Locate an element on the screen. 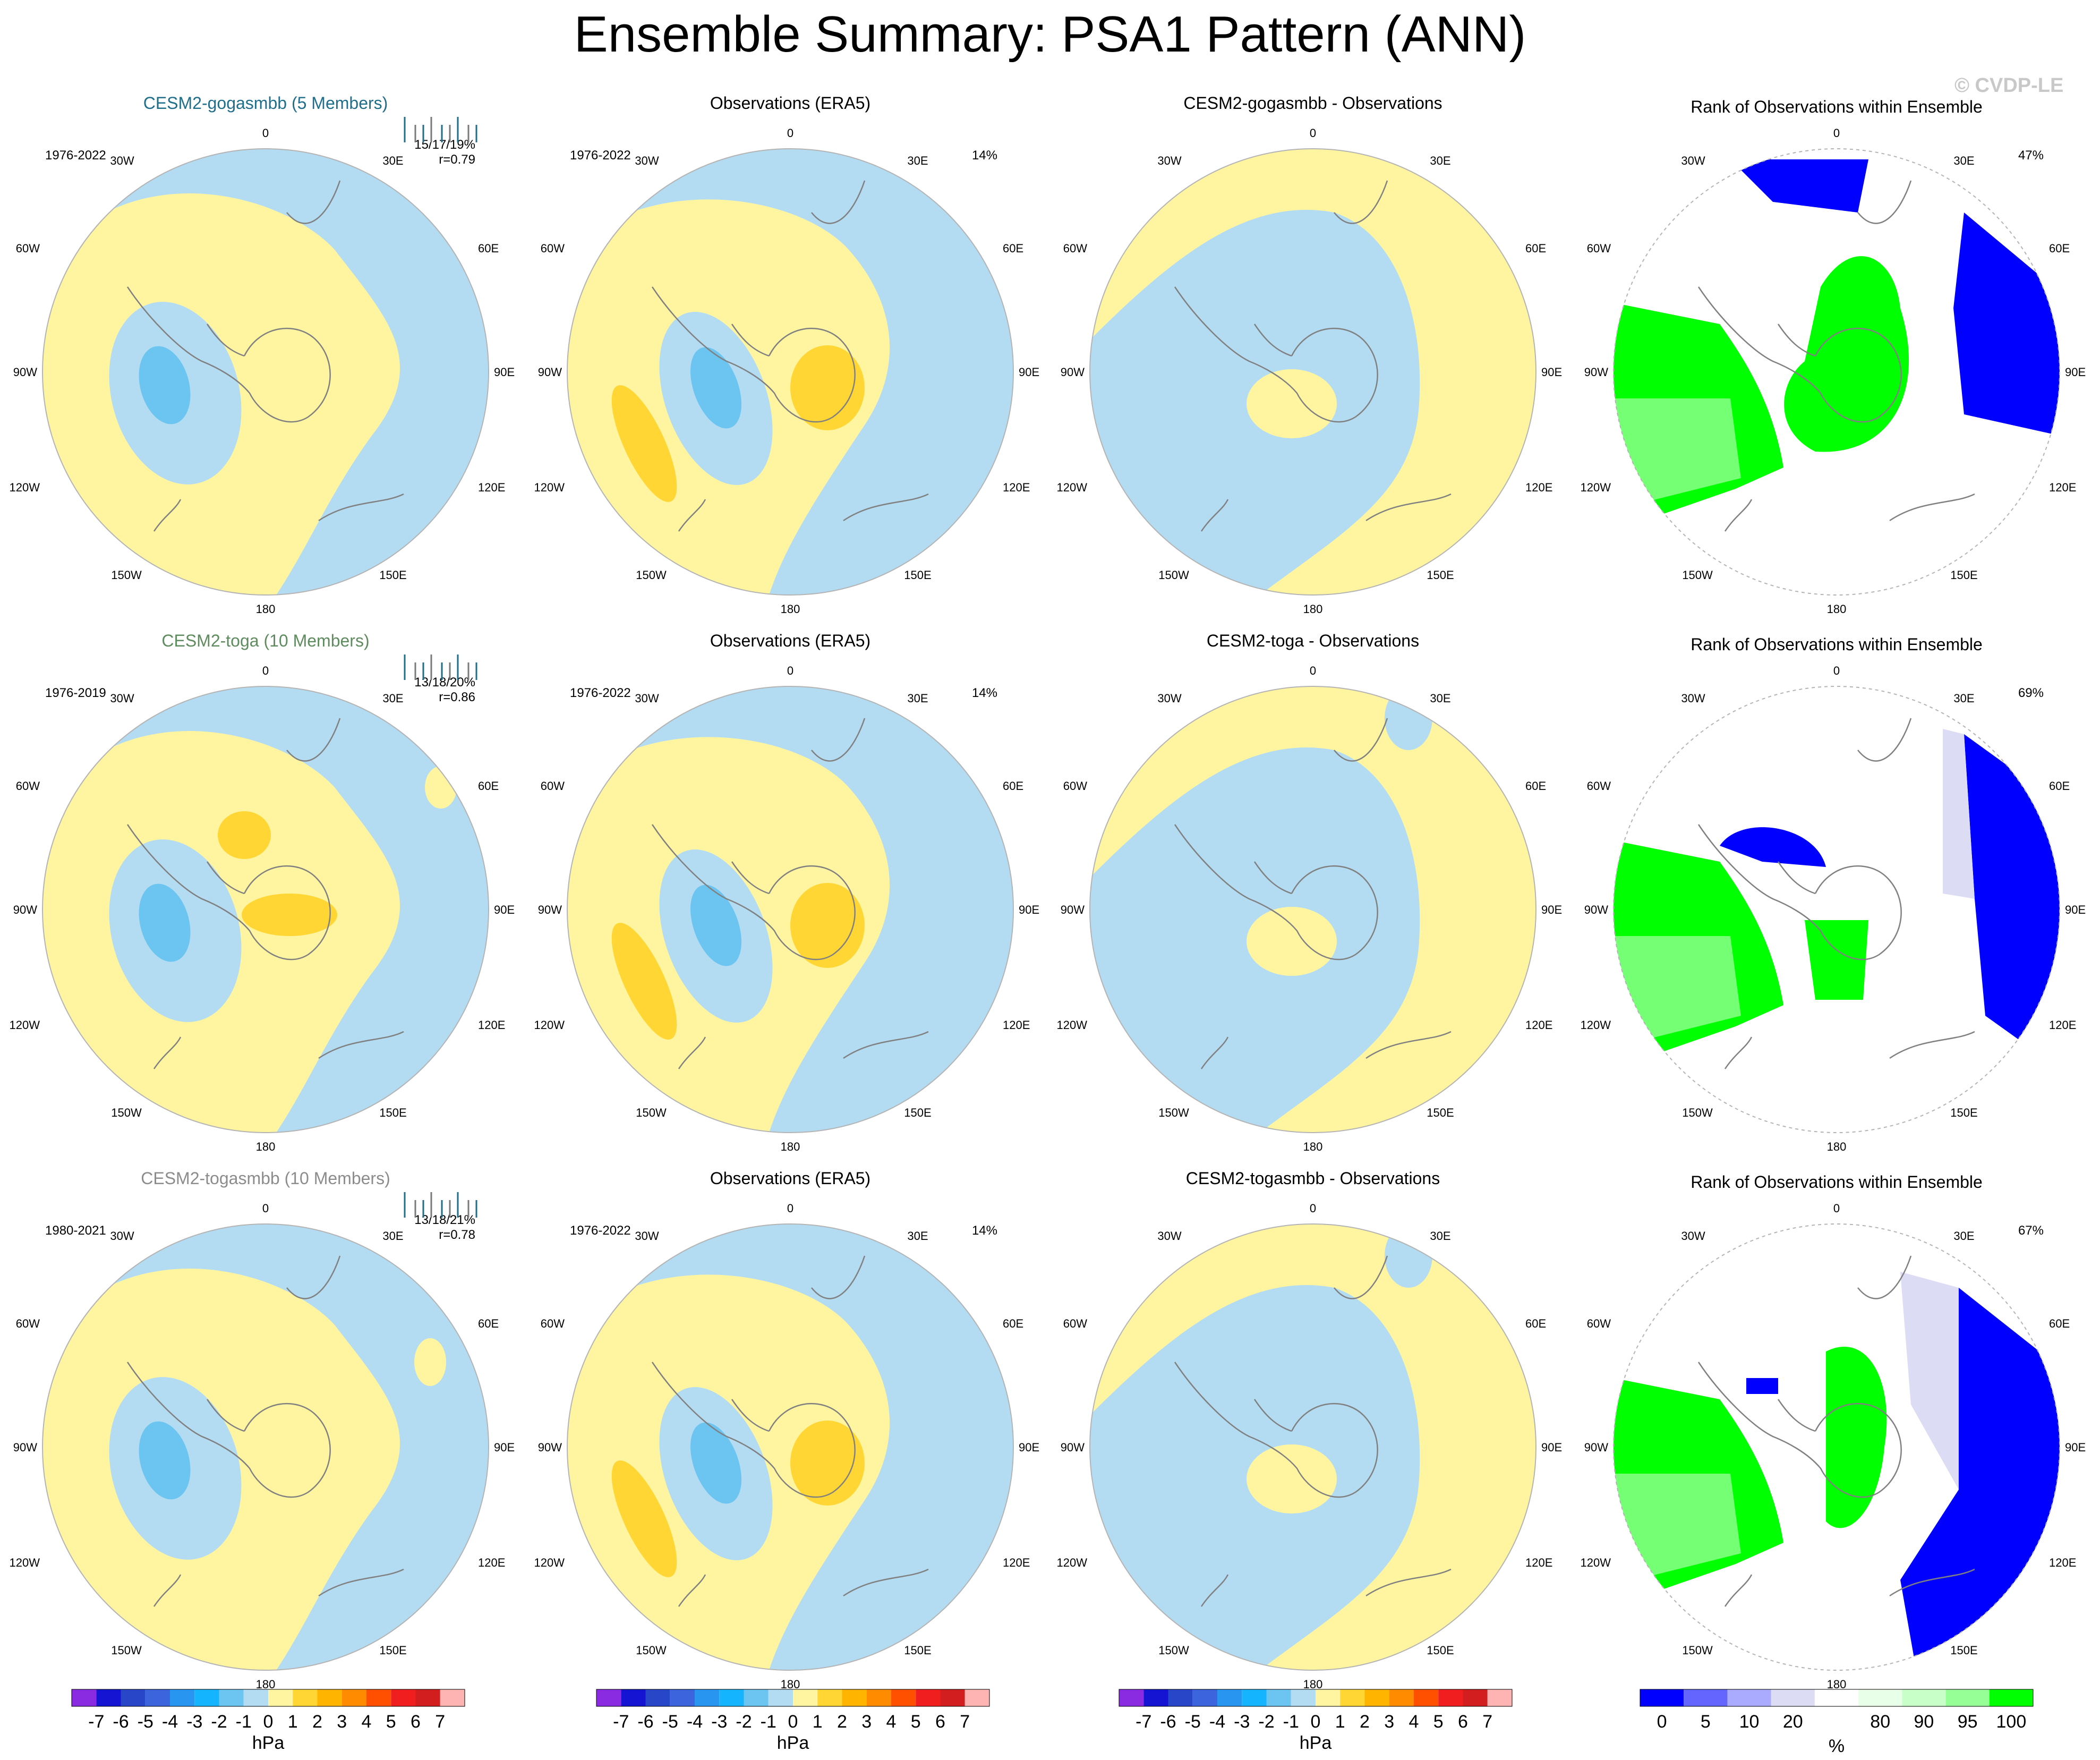 This screenshot has height=1760, width=2100. rank-green-region is located at coordinates (1836, 960).